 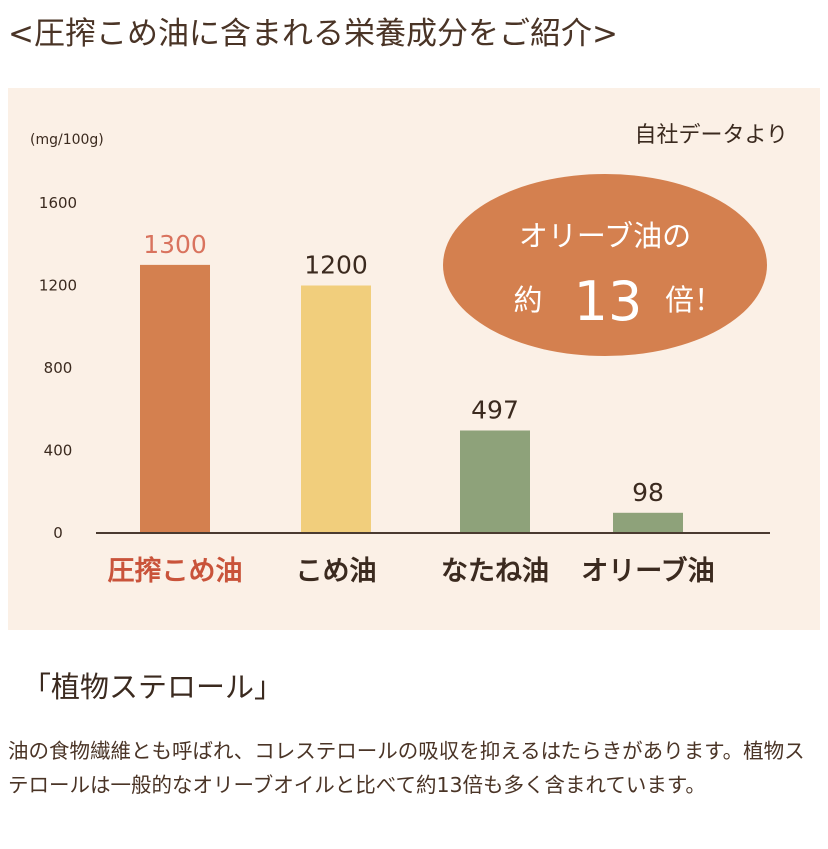 I want to click on y-unit-label: (mg/100g), so click(x=67, y=140).